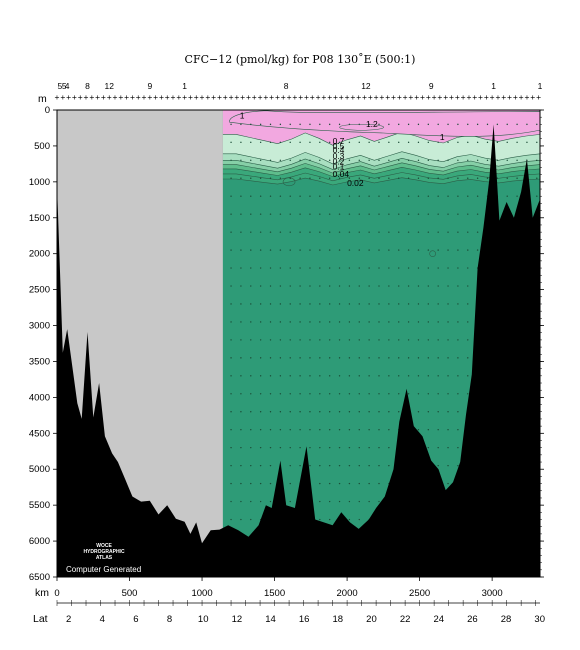  What do you see at coordinates (339, 150) in the screenshot?
I see `contour-label: 0.4` at bounding box center [339, 150].